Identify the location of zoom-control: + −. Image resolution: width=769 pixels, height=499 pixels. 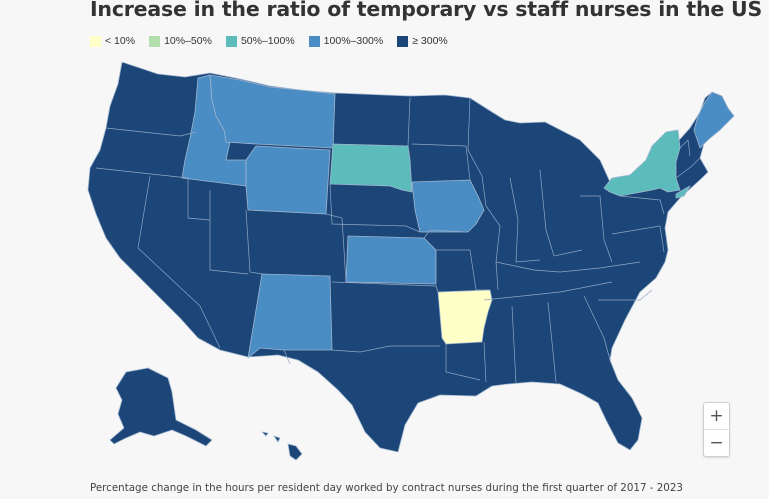
(716, 429).